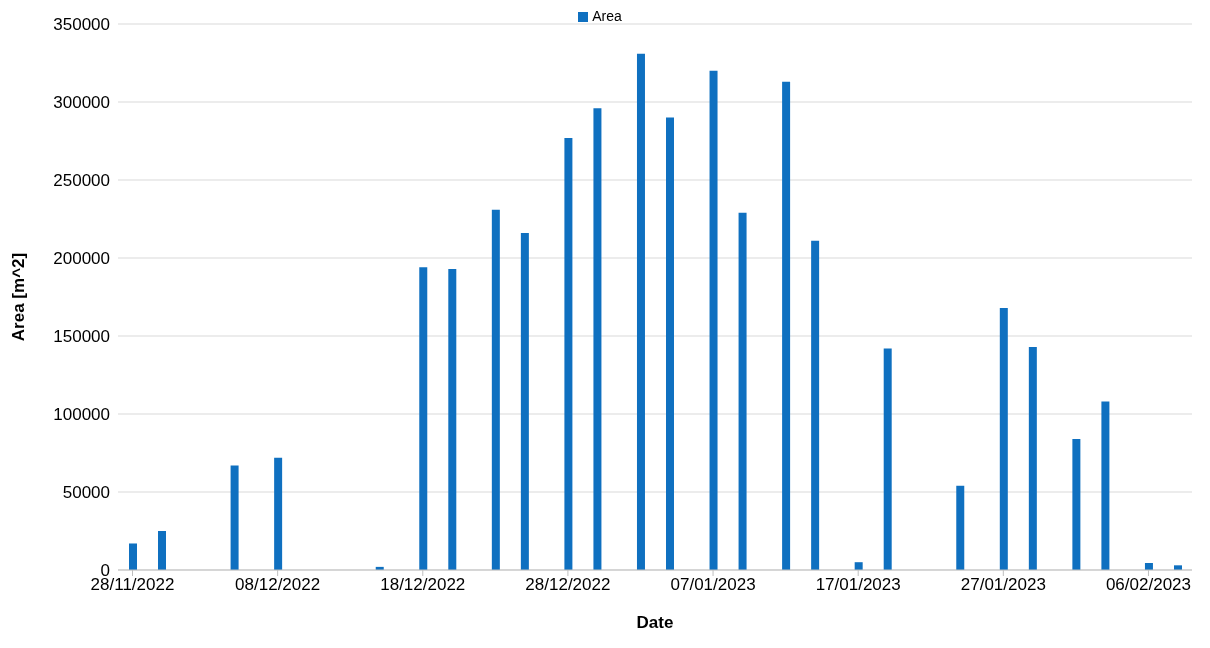  Describe the element at coordinates (858, 585) in the screenshot. I see `x-tick-label: 17/01/2023` at that location.